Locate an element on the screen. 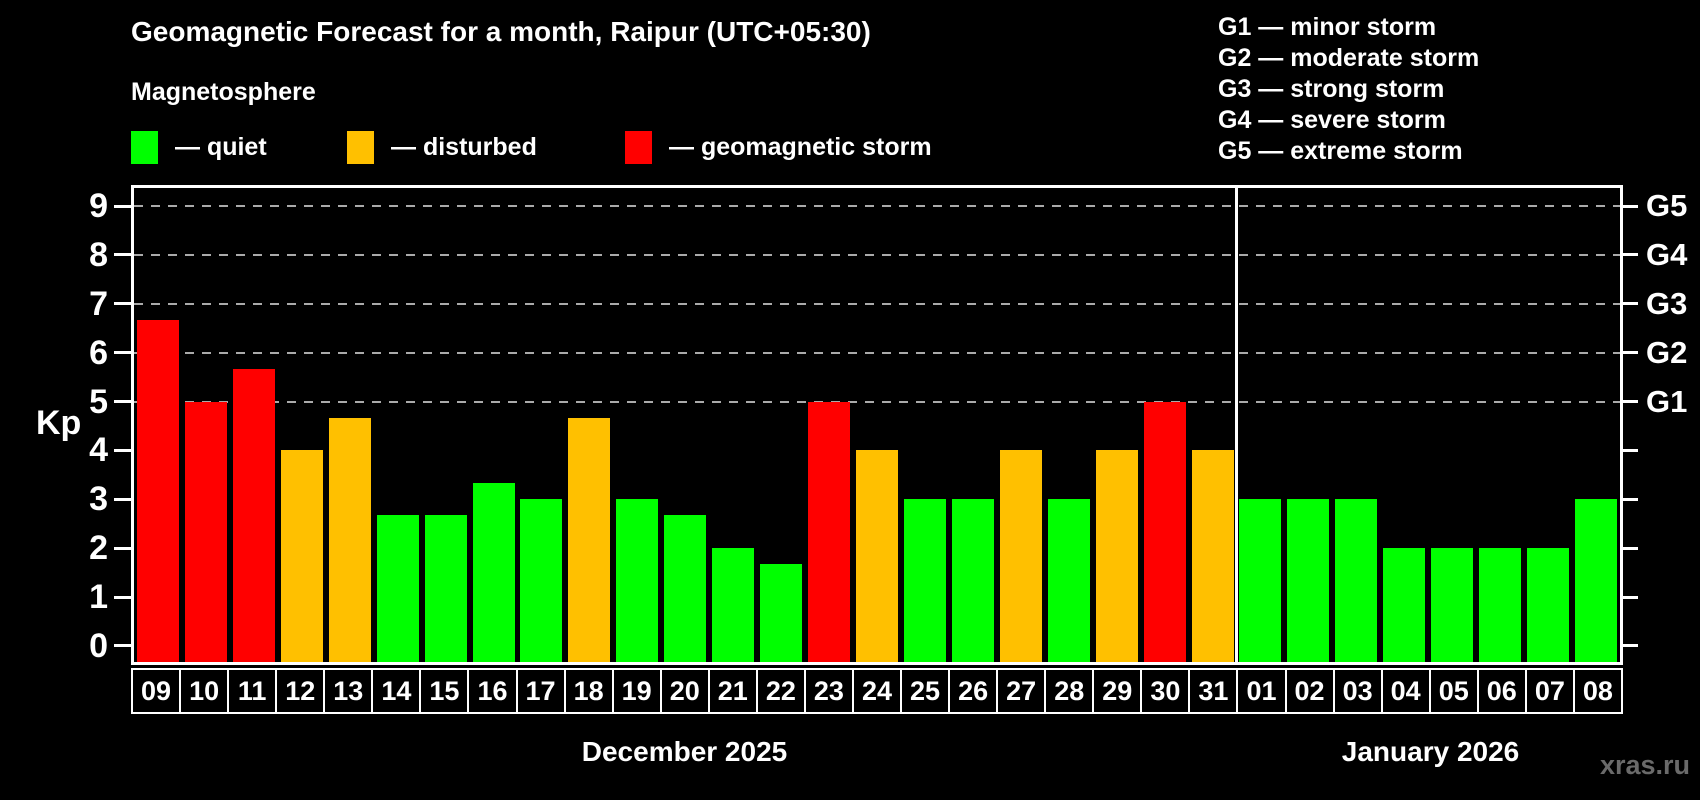 The height and width of the screenshot is (800, 1700). day-label-18: 18 is located at coordinates (588, 691).